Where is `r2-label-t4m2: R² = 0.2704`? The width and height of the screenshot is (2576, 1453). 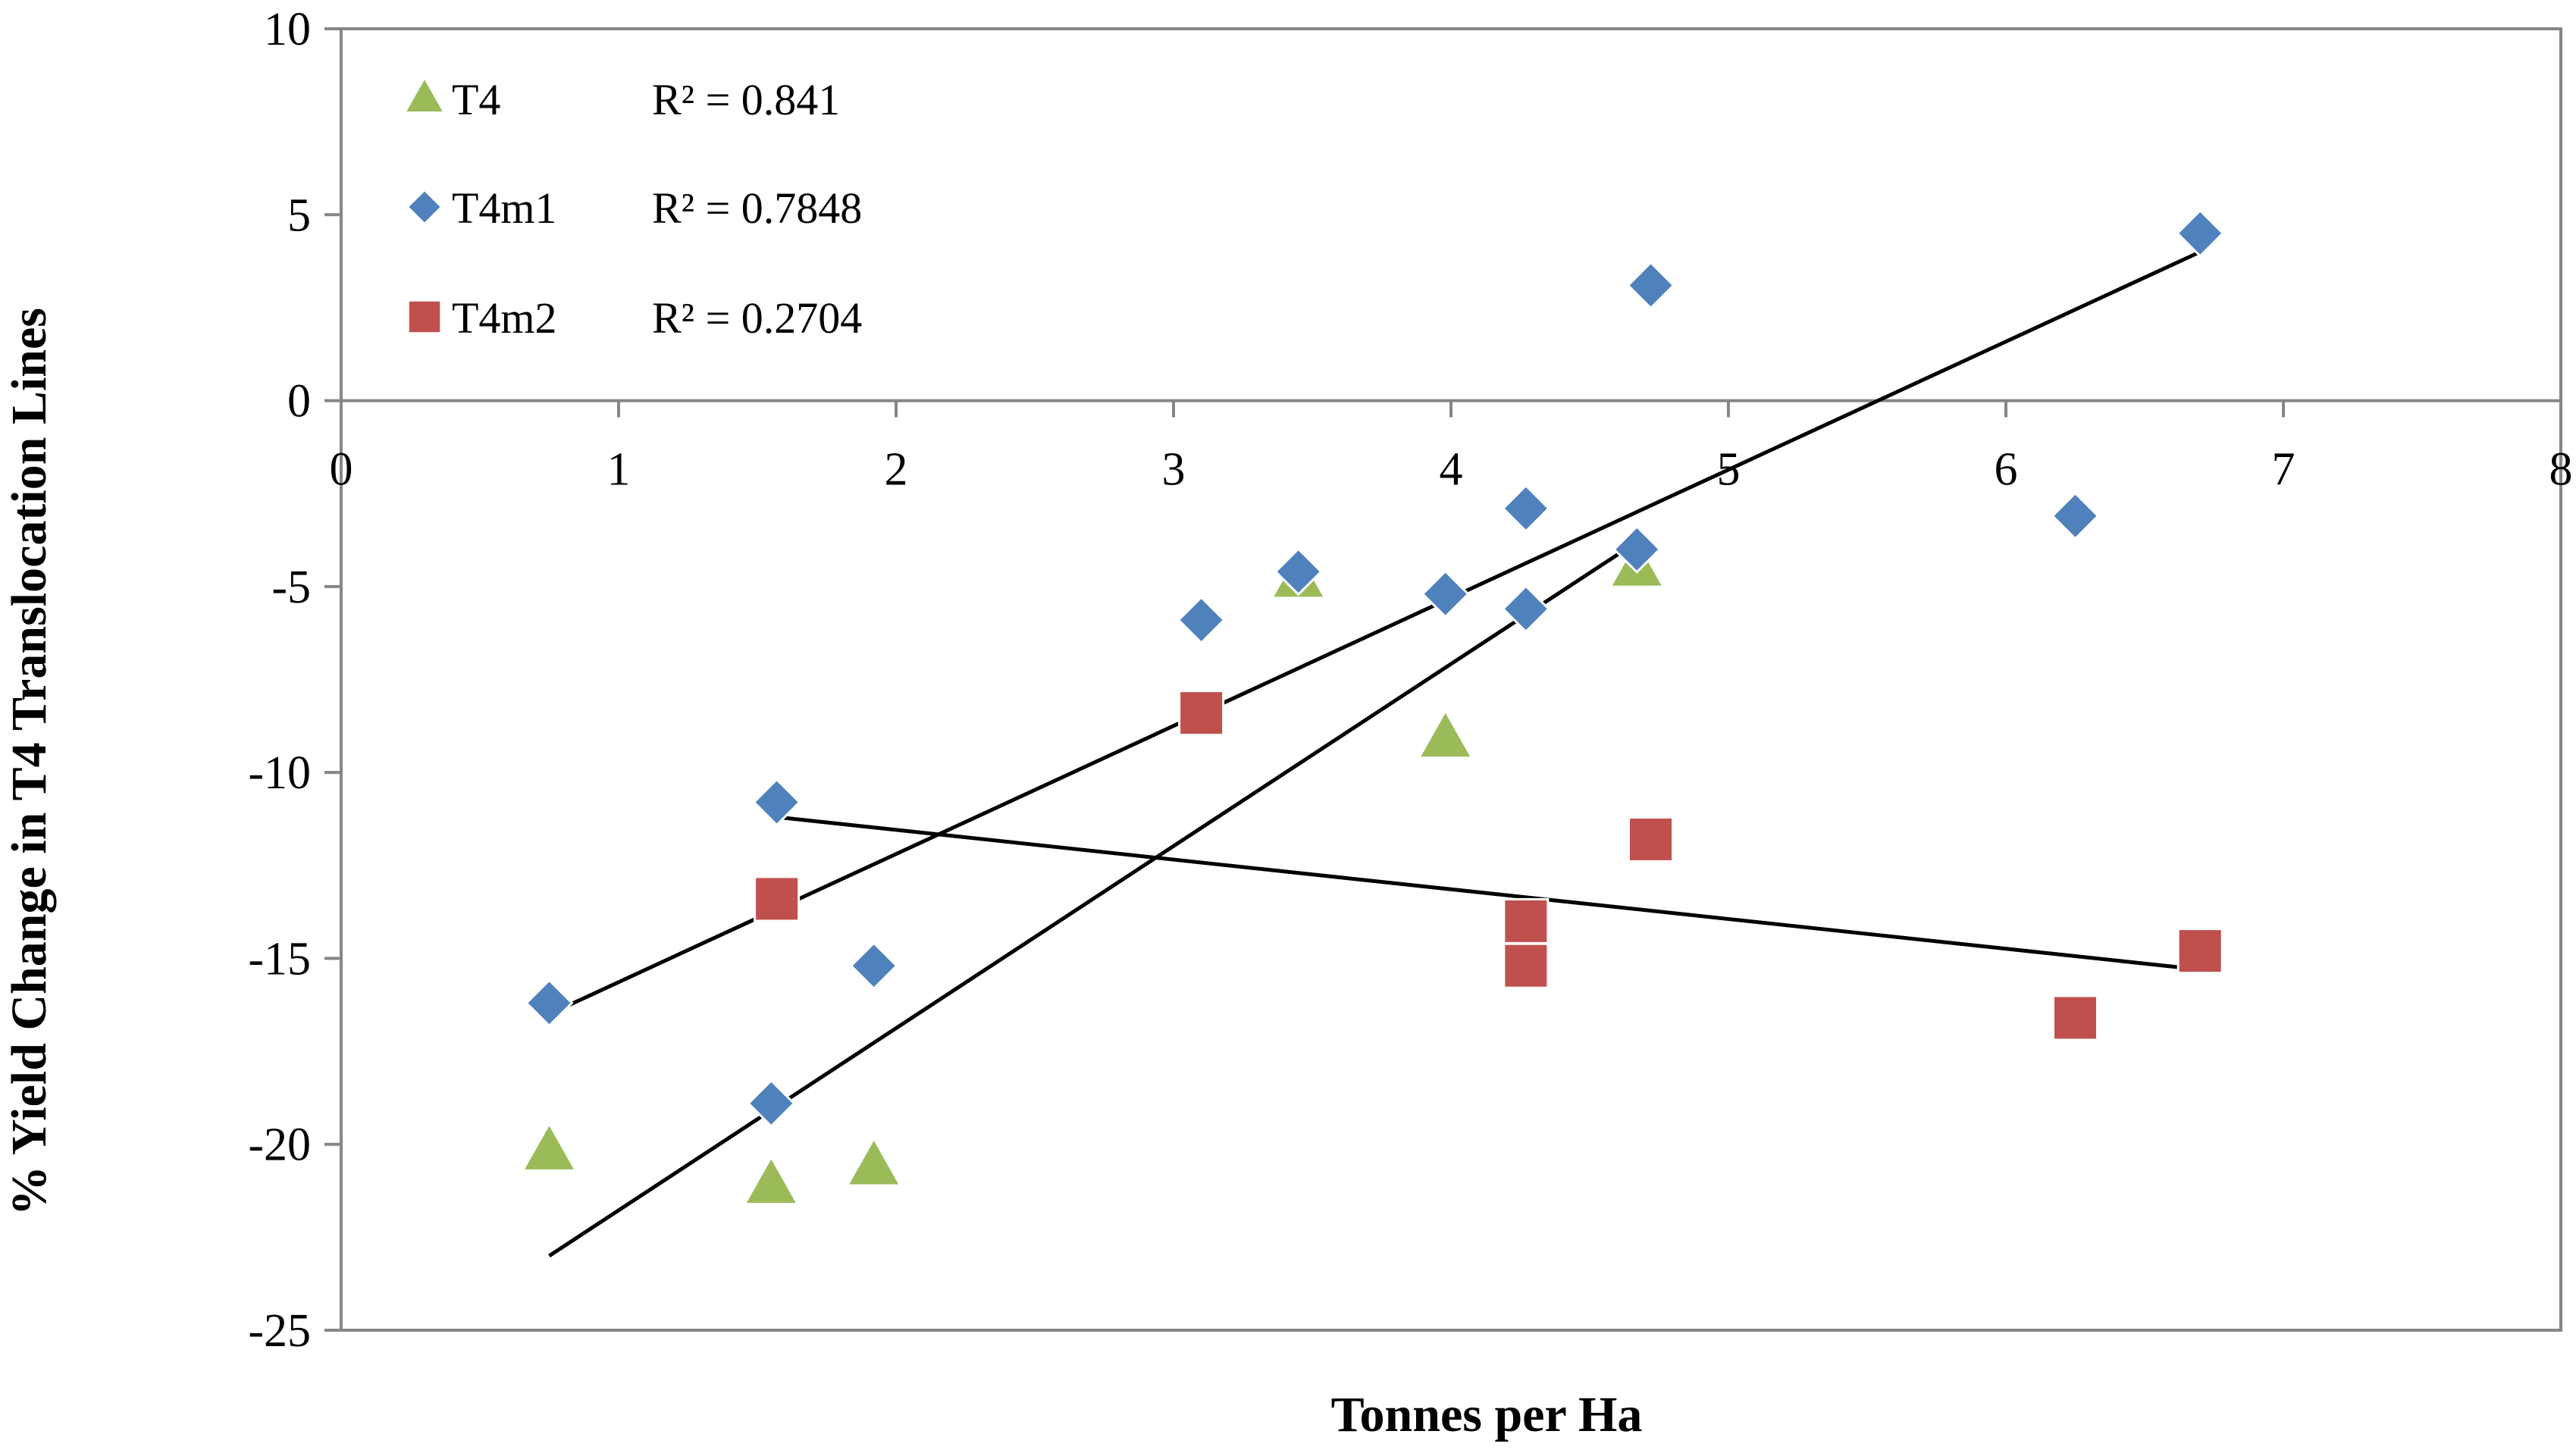
r2-label-t4m2: R² = 0.2704 is located at coordinates (757, 318).